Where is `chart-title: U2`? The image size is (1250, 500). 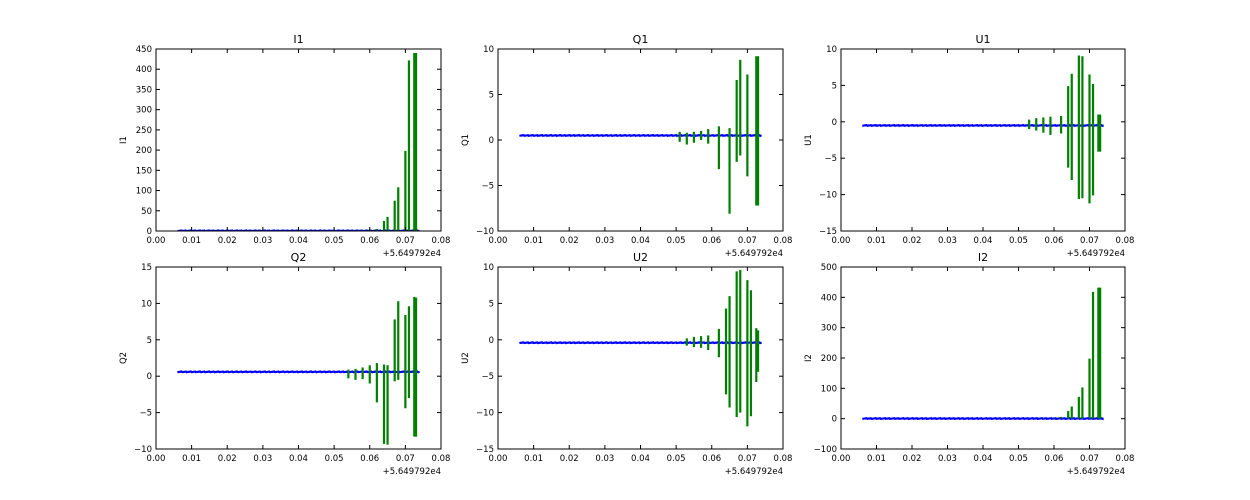 chart-title: U2 is located at coordinates (640, 257).